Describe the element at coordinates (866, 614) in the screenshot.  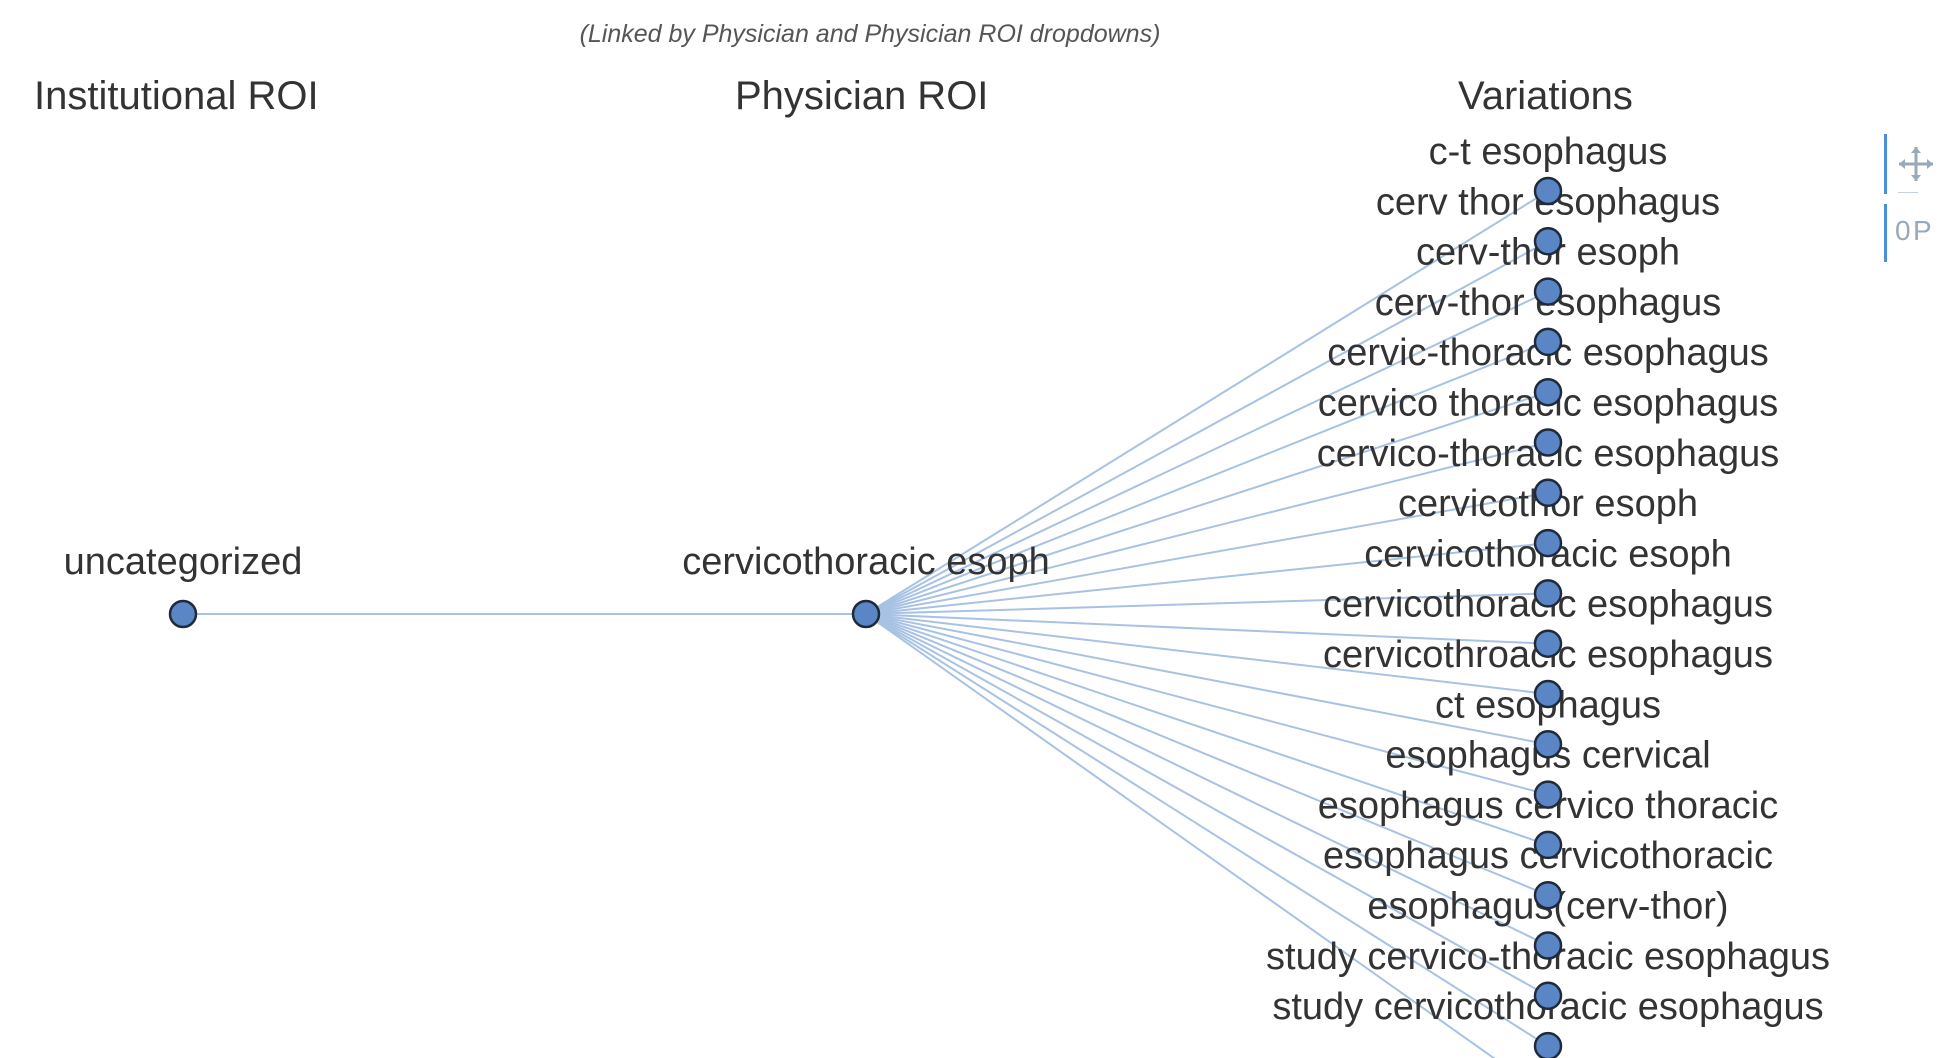
I see `physician-roi-node` at that location.